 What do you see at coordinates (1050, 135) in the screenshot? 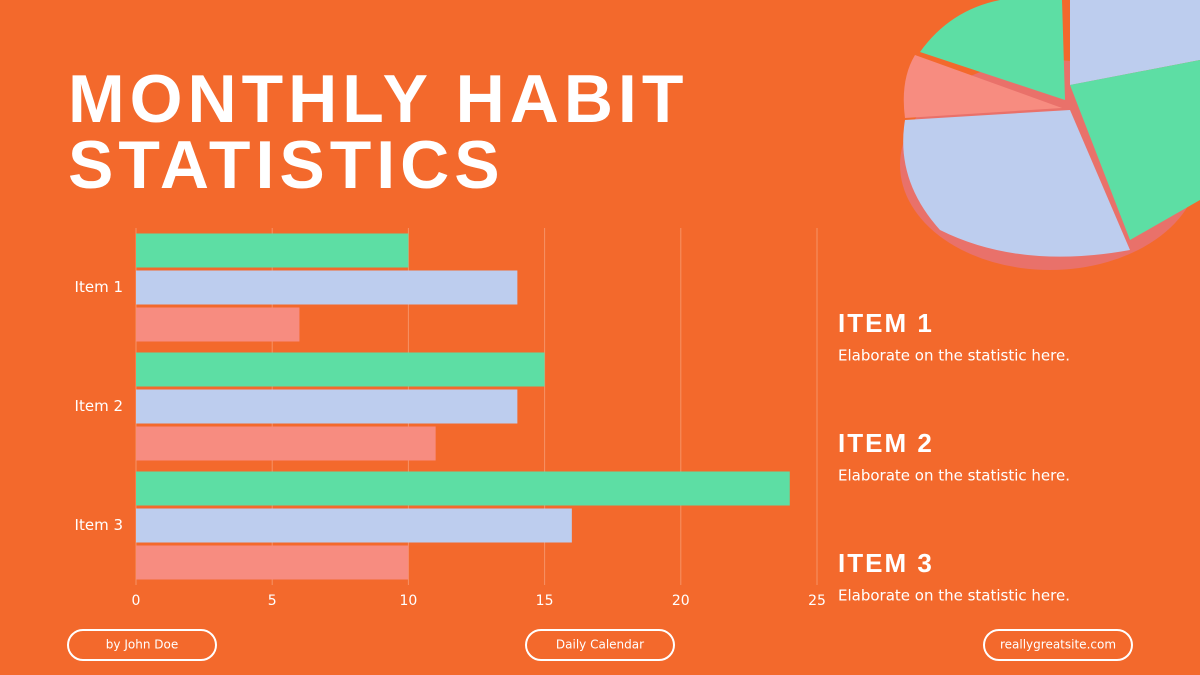
I see `pie-illustration` at bounding box center [1050, 135].